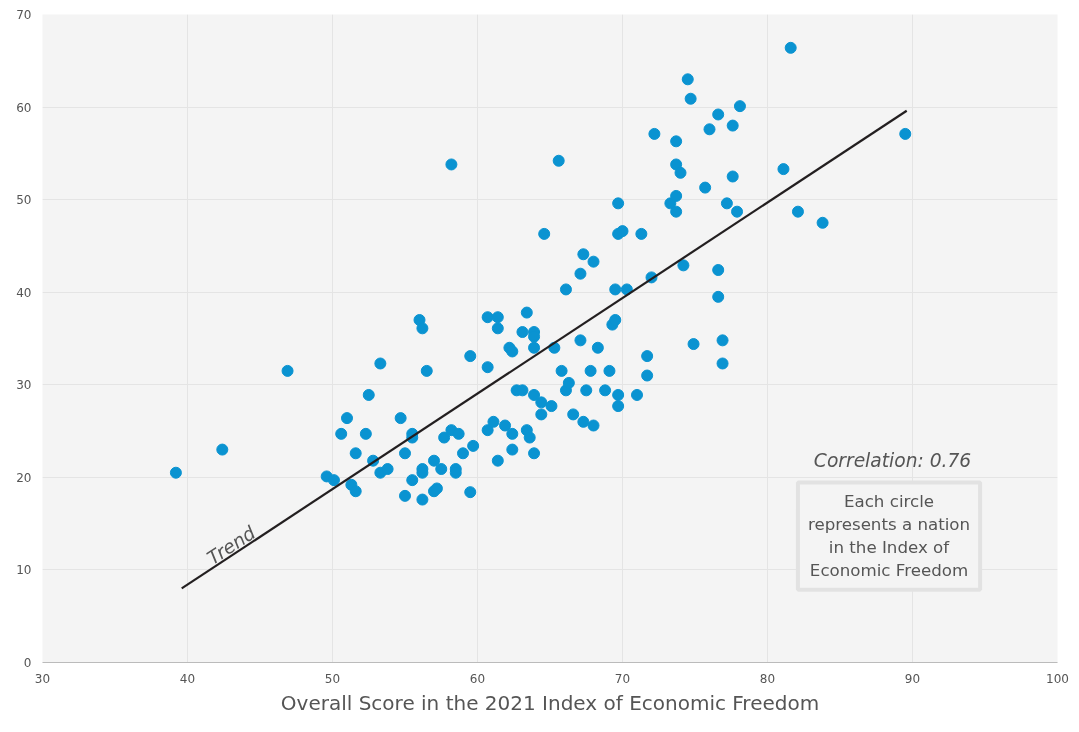 This screenshot has height=732, width=1079. I want to click on y-tick-label: 10, so click(24, 570).